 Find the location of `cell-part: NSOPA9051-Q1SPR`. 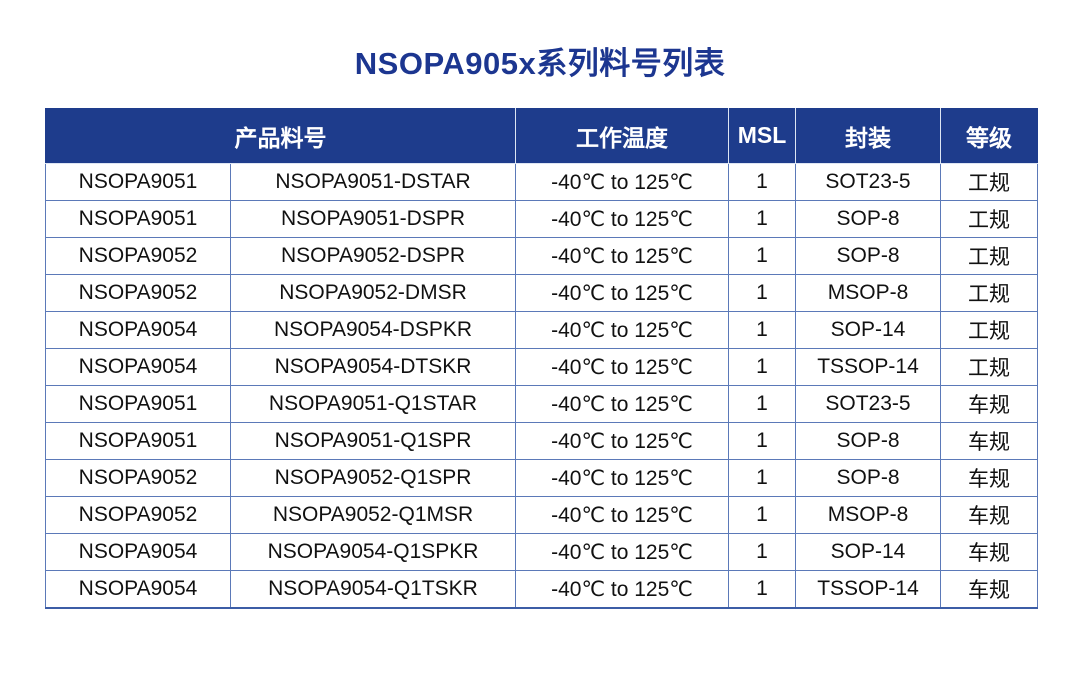

cell-part: NSOPA9051-Q1SPR is located at coordinates (373, 441).